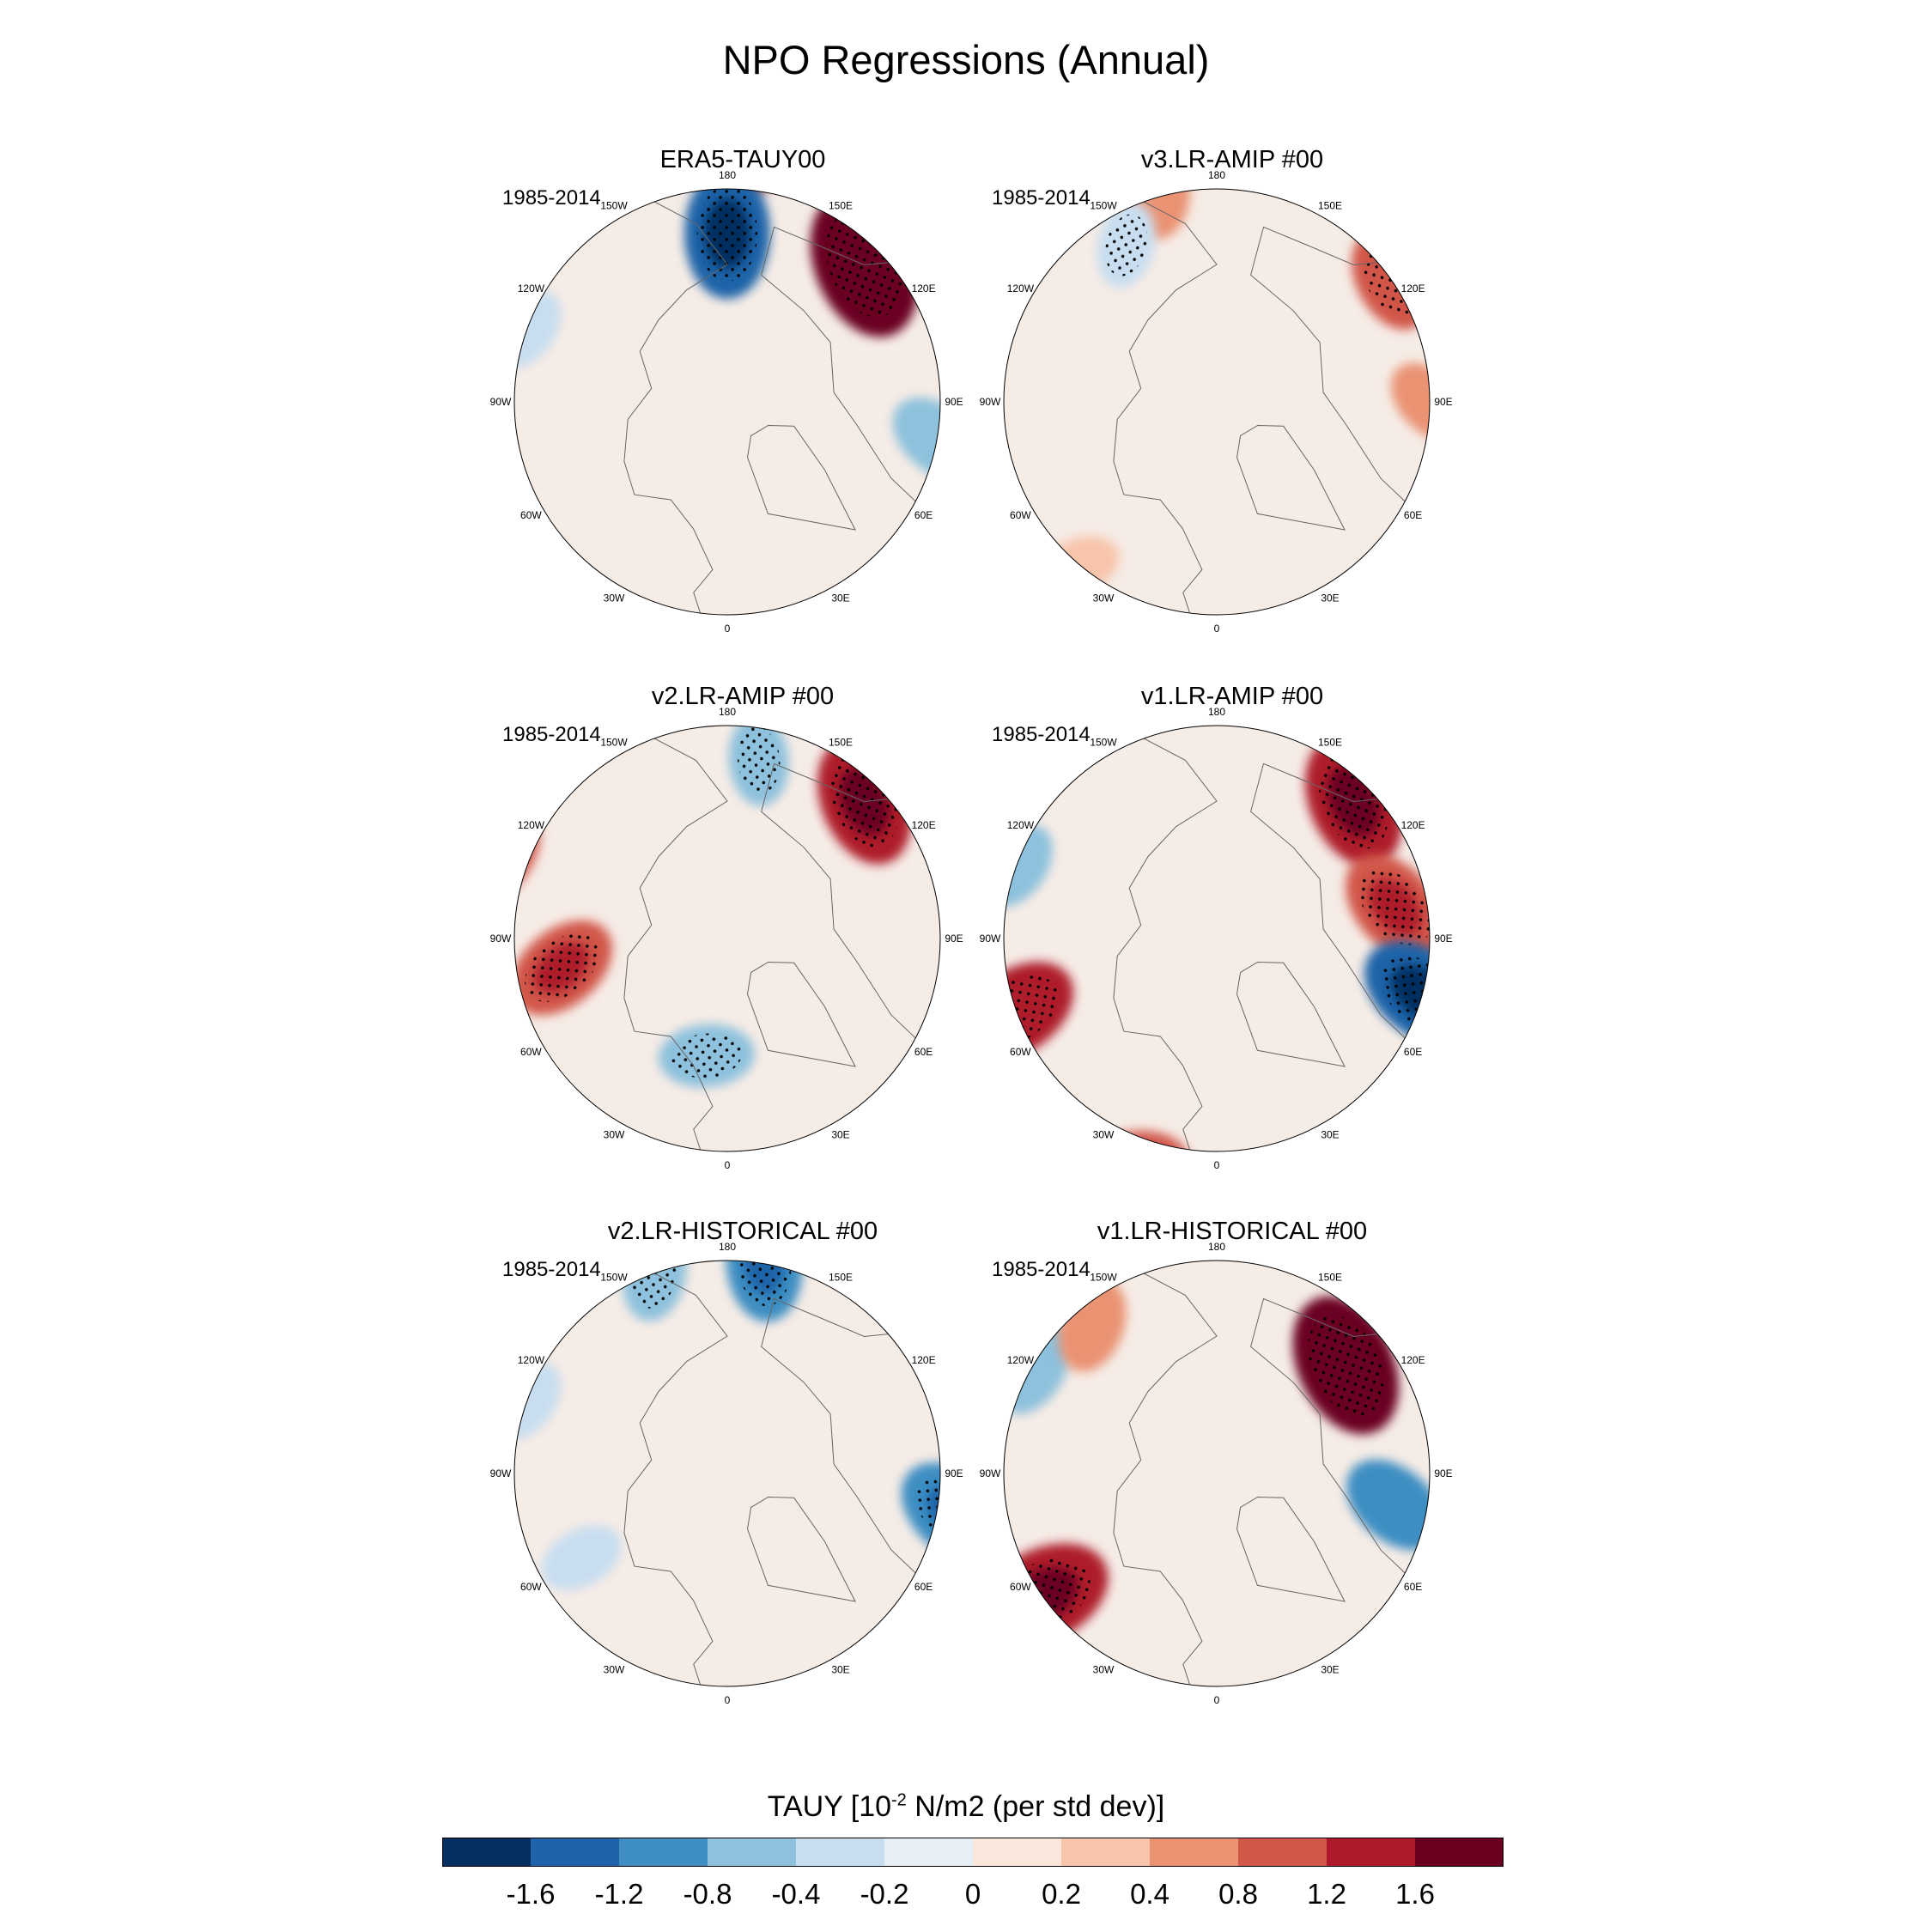 The width and height of the screenshot is (1932, 1932). Describe the element at coordinates (1415, 1894) in the screenshot. I see `colorbar-tick-label: 1.6` at that location.